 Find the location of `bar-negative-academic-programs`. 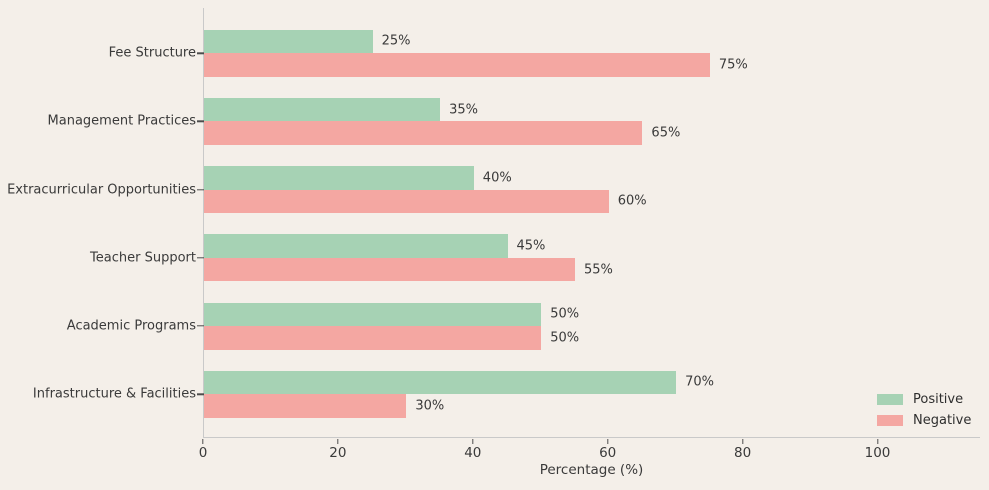

bar-negative-academic-programs is located at coordinates (373, 338).